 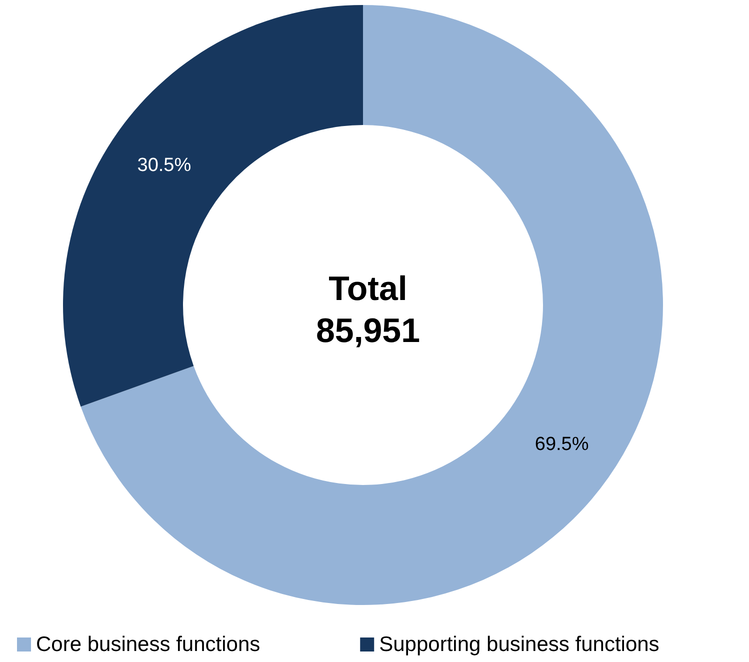 I want to click on text: Total 85,951, so click(x=368, y=310).